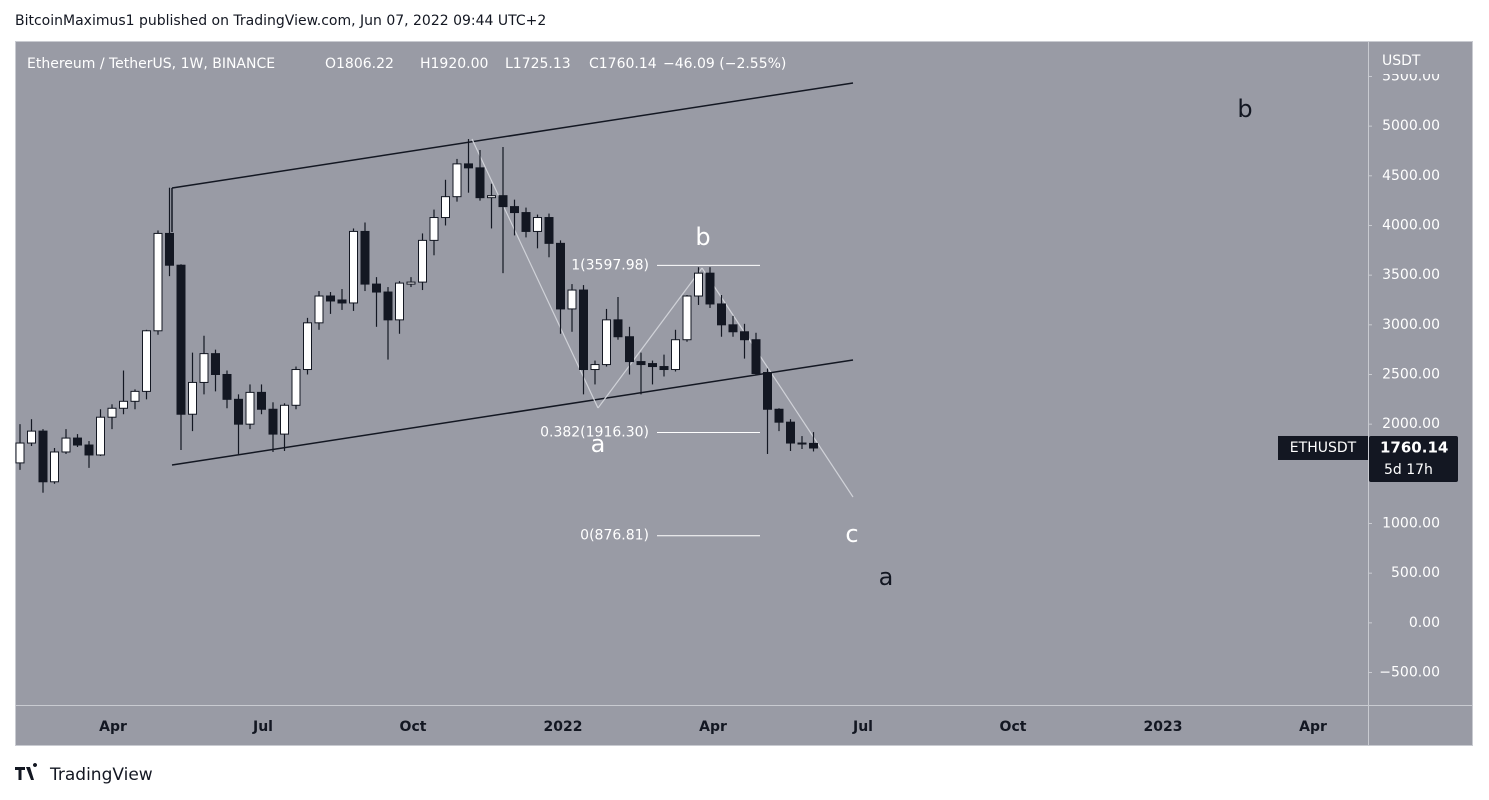 This screenshot has width=1489, height=800. Describe the element at coordinates (512, 412) in the screenshot. I see `channel-lower` at that location.